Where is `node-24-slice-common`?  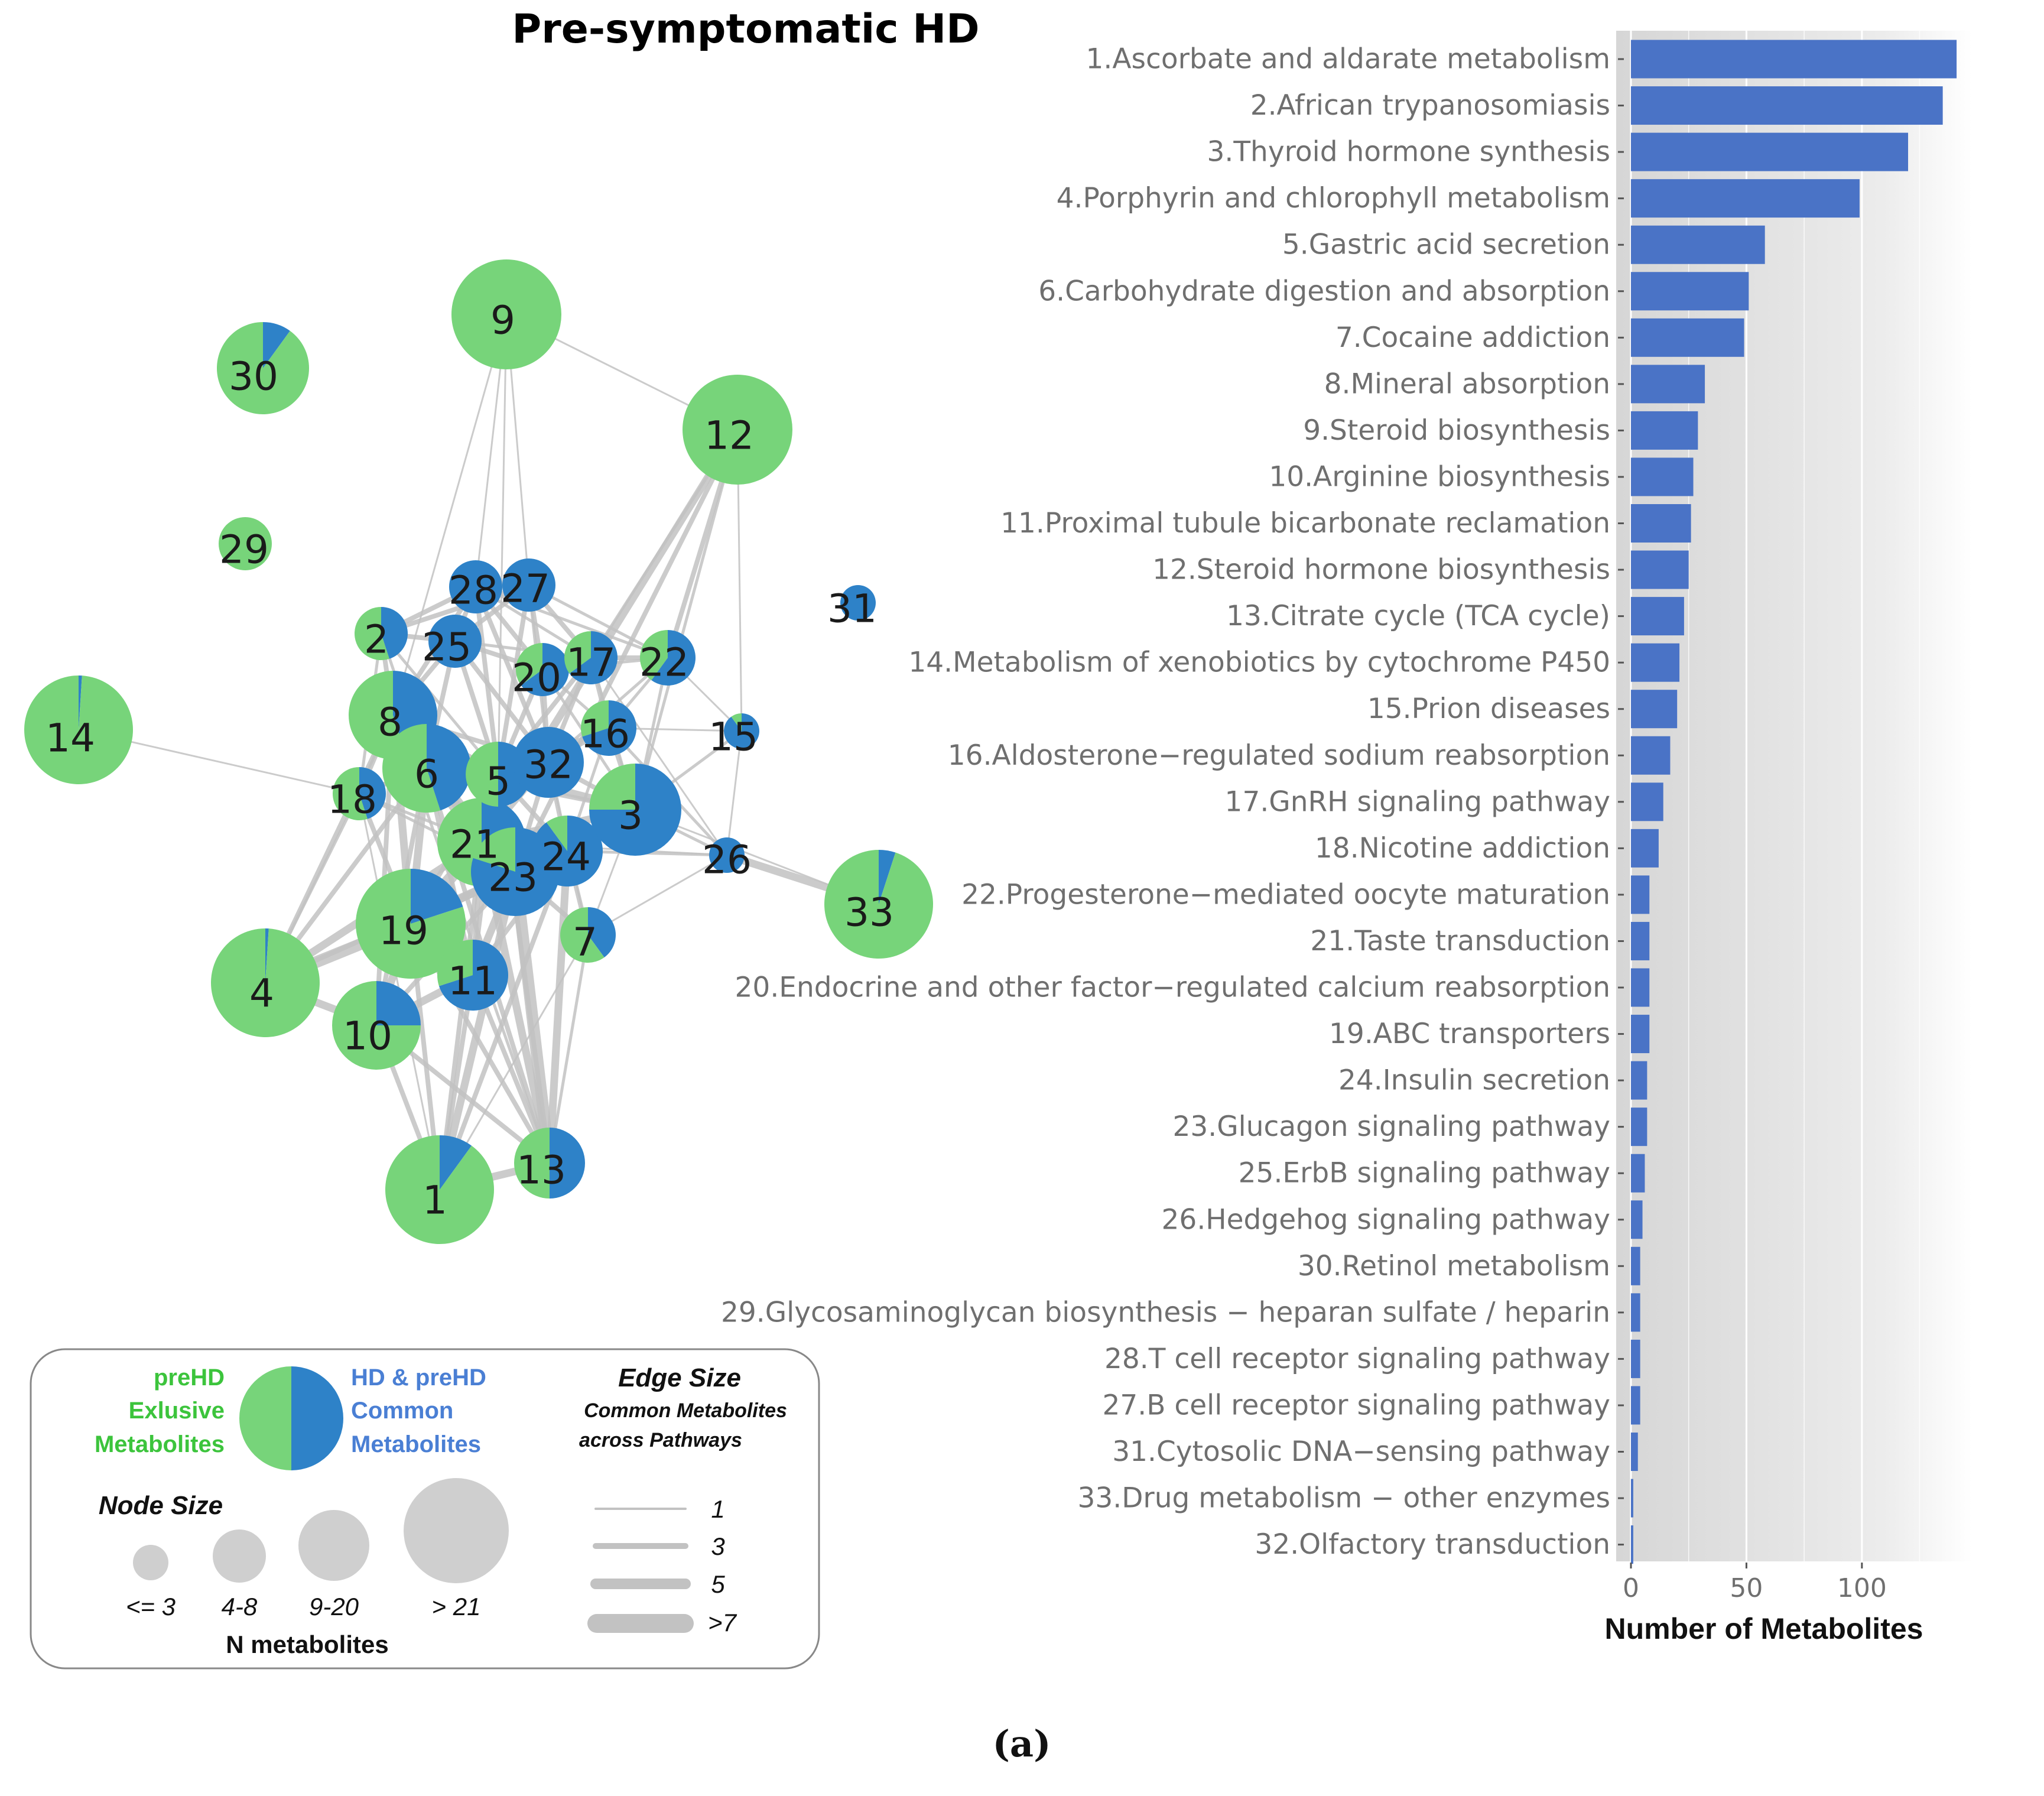 node-24-slice-common is located at coordinates (568, 851).